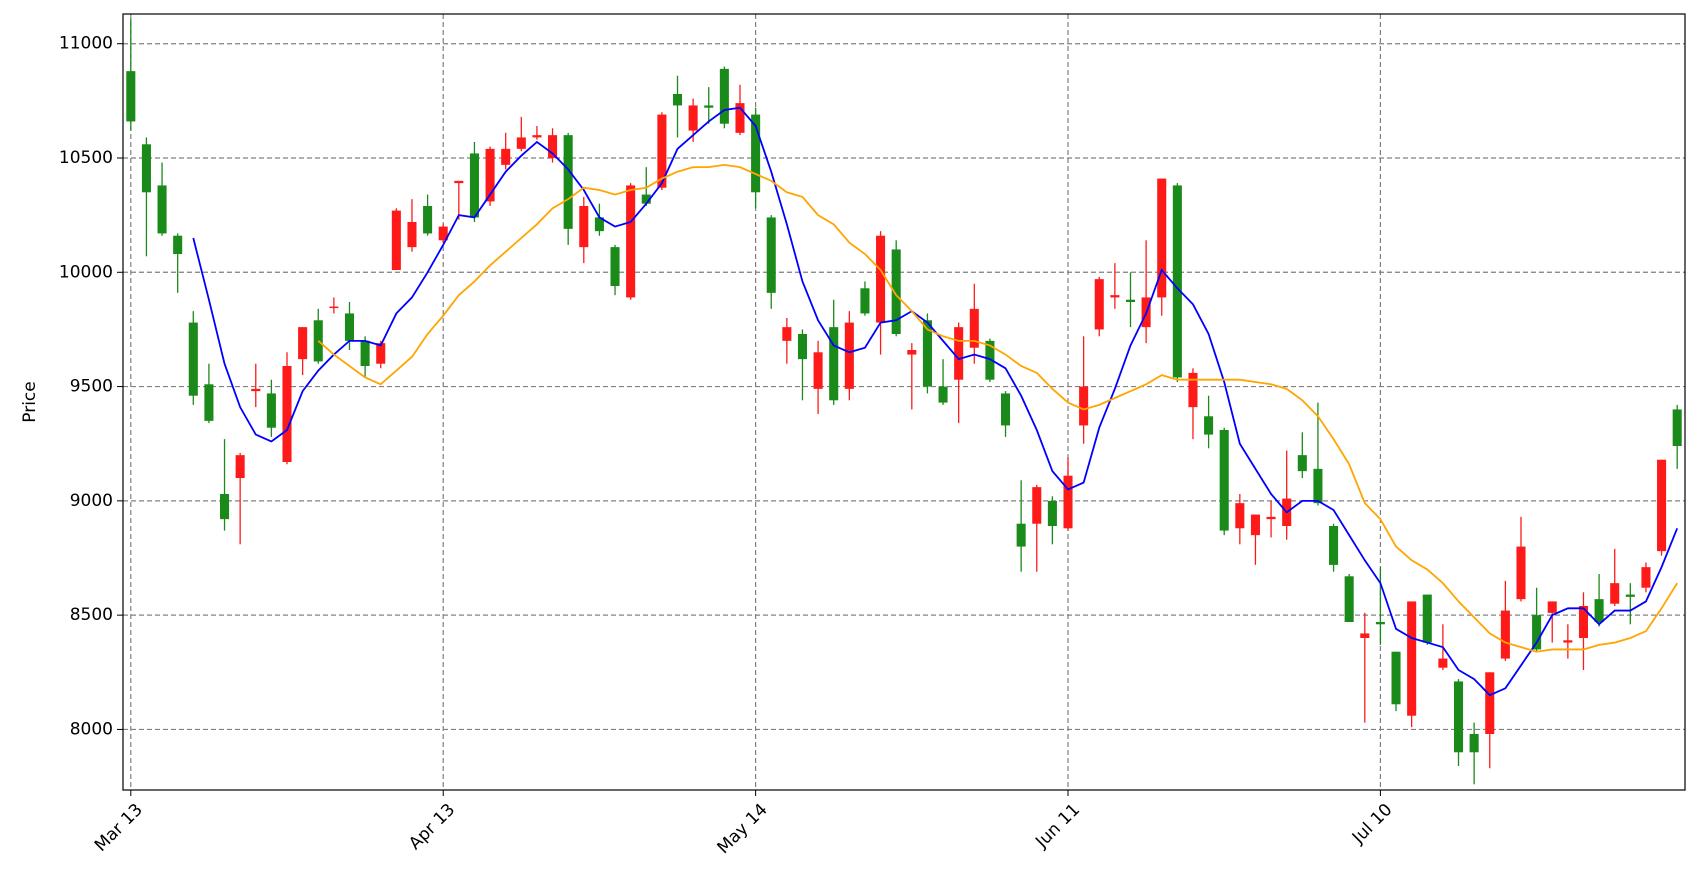  Describe the element at coordinates (86, 272) in the screenshot. I see `y-tick-label: 10000` at that location.